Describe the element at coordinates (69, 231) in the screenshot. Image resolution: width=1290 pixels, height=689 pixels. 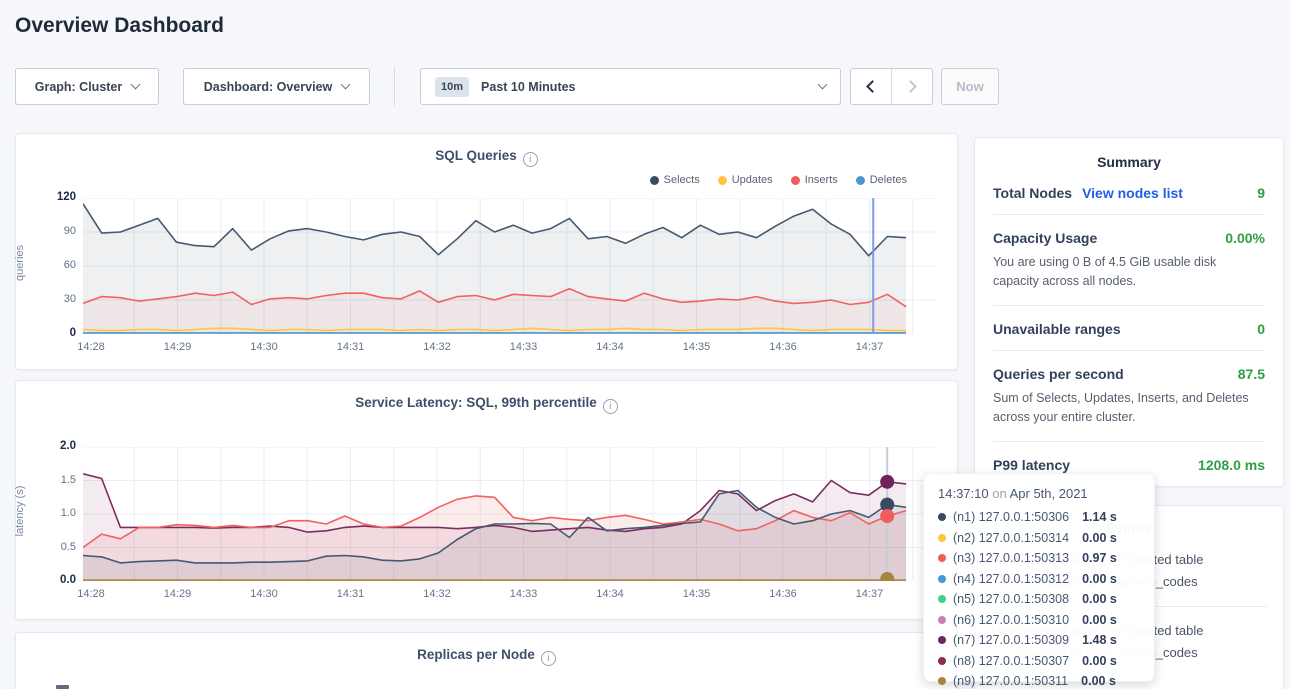
I see `y-axis-tick: 90` at that location.